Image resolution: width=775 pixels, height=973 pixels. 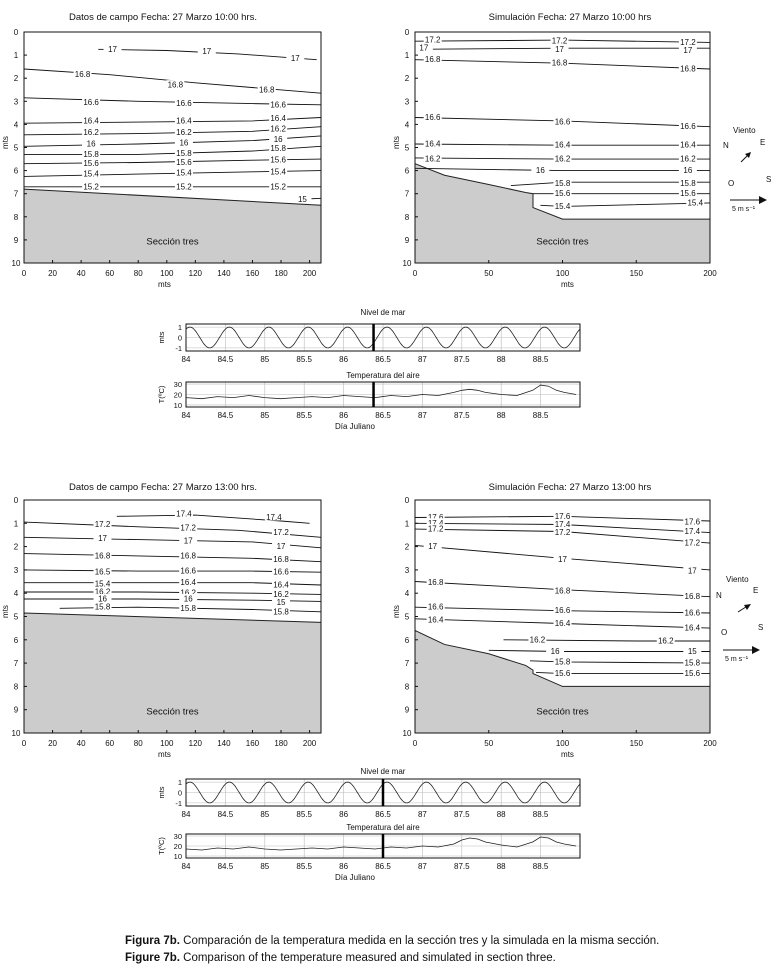 What do you see at coordinates (196, 273) in the screenshot?
I see `x-tick-label: 120` at bounding box center [196, 273].